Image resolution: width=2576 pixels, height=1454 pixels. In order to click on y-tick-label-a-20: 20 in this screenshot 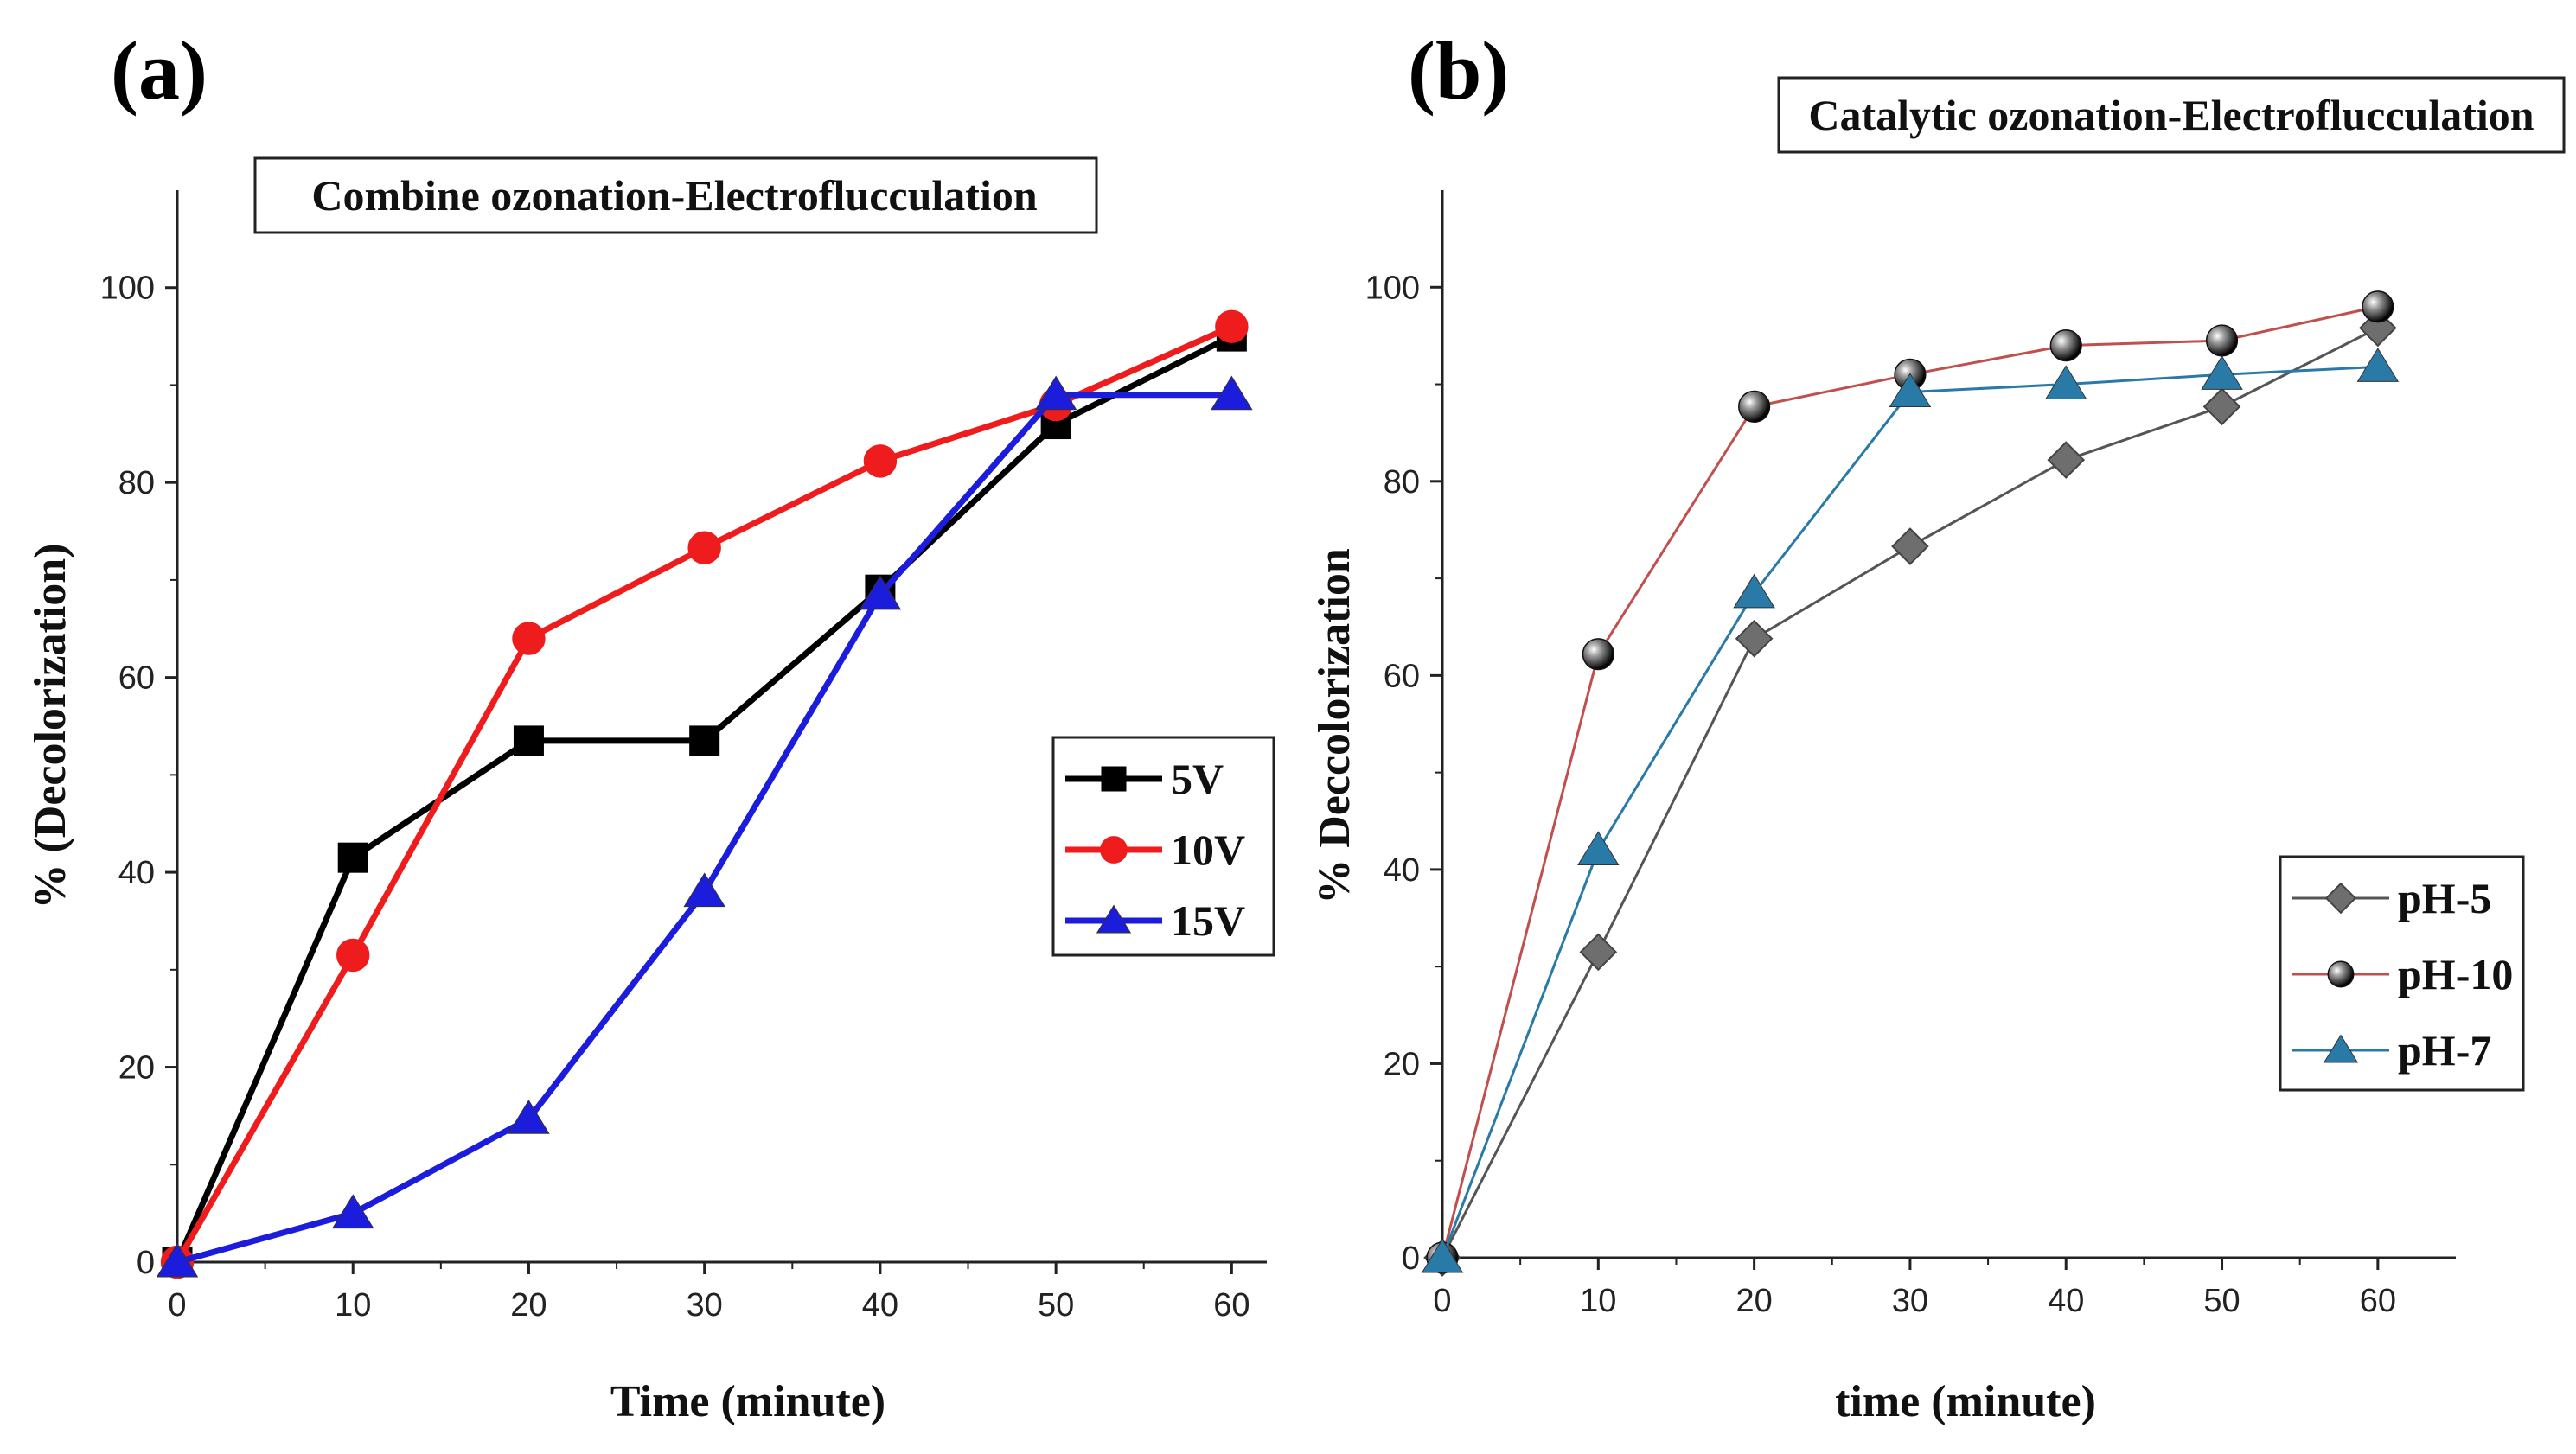, I will do `click(137, 1068)`.